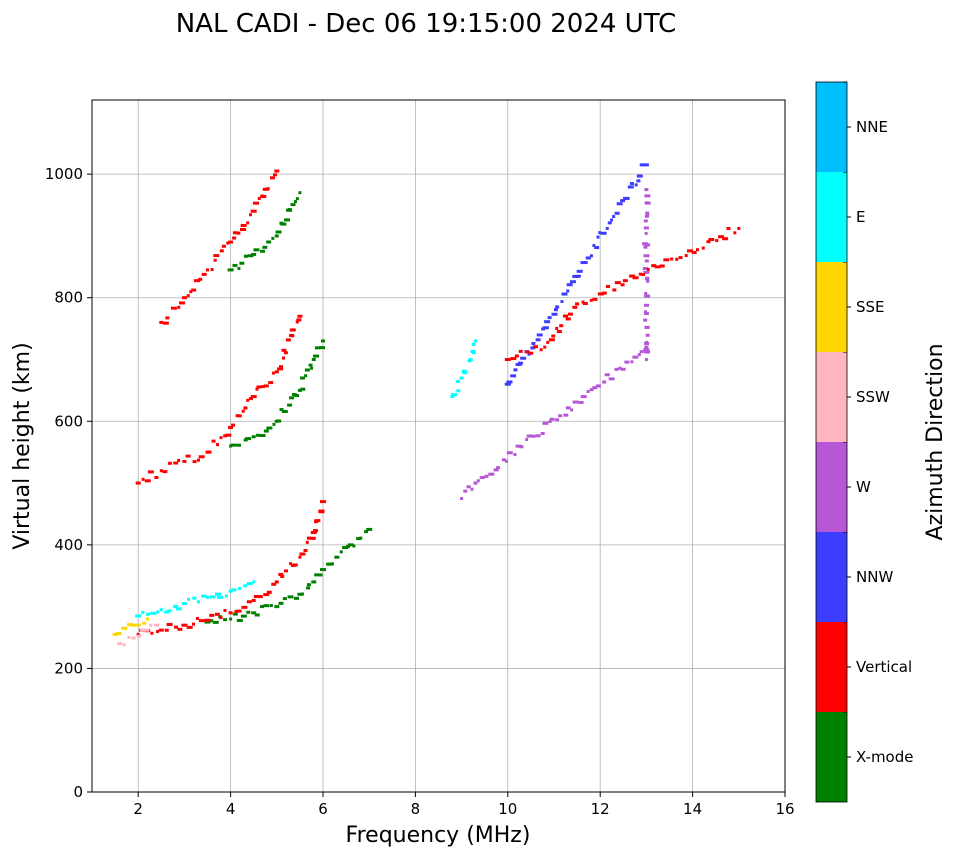 The image size is (958, 857). I want to click on colorbar-tick-label: Vertical, so click(884, 667).